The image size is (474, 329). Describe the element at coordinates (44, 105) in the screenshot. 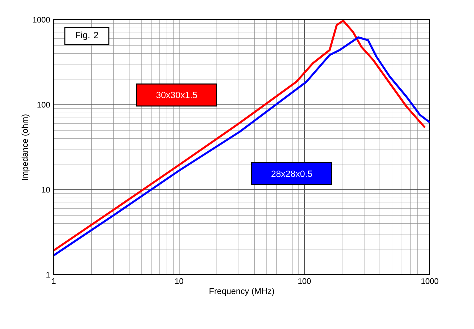

I see `y-tick-label: 100` at that location.